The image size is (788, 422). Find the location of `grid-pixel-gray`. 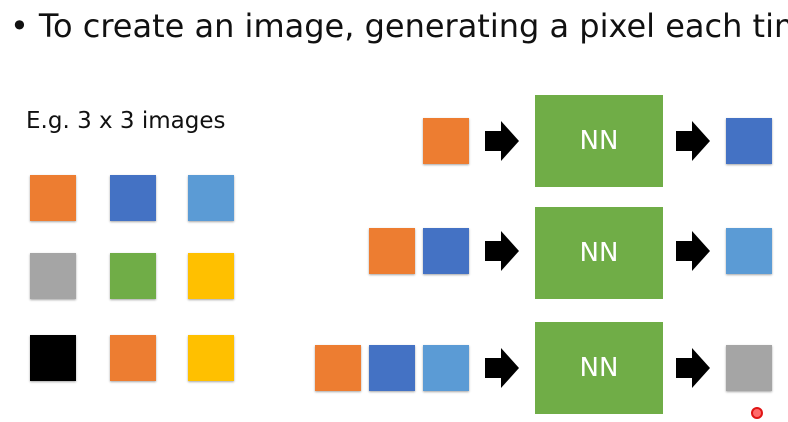

grid-pixel-gray is located at coordinates (53, 276).